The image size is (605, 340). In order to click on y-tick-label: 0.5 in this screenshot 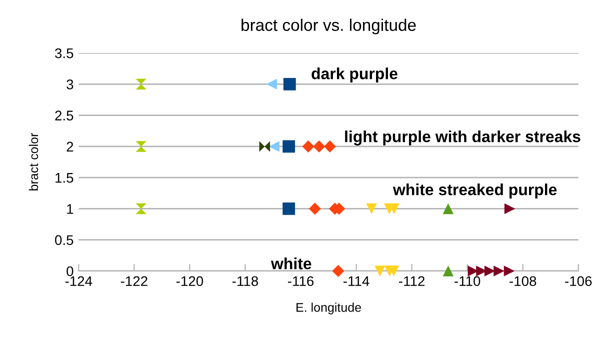, I will do `click(64, 240)`.